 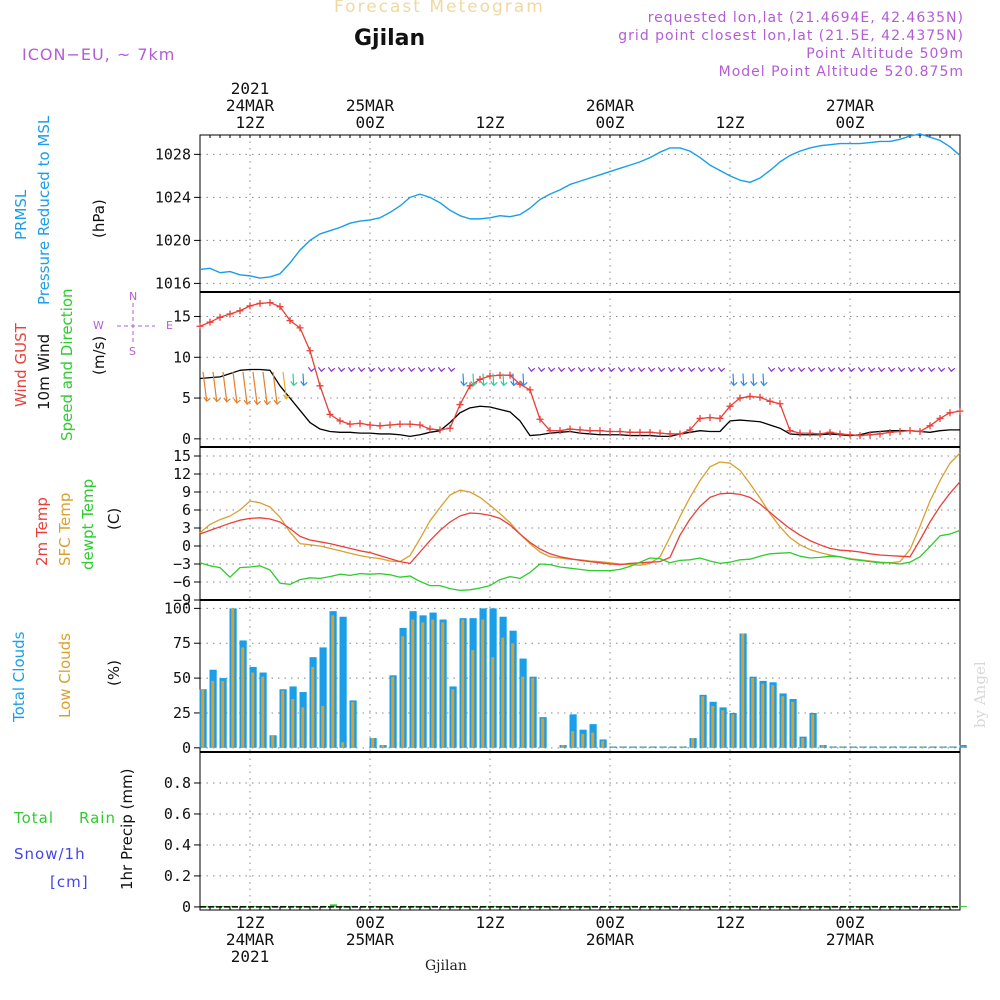 What do you see at coordinates (98, 325) in the screenshot?
I see `compass-w: W` at bounding box center [98, 325].